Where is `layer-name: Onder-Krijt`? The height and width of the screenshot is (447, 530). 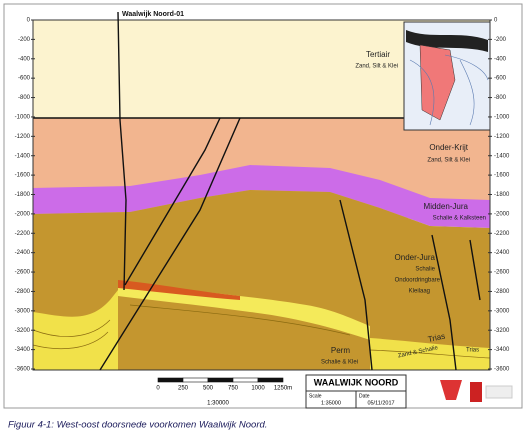 layer-name: Onder-Krijt is located at coordinates (448, 147).